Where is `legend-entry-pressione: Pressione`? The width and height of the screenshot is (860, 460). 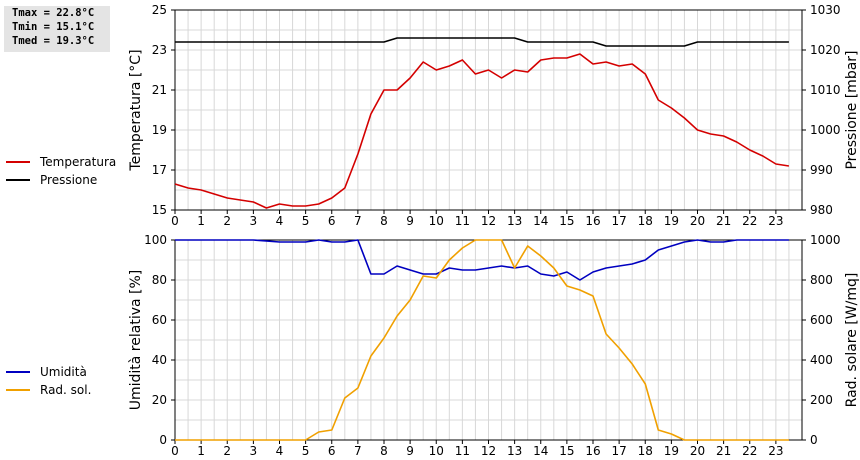
legend-entry-pressione: Pressione is located at coordinates (61, 180).